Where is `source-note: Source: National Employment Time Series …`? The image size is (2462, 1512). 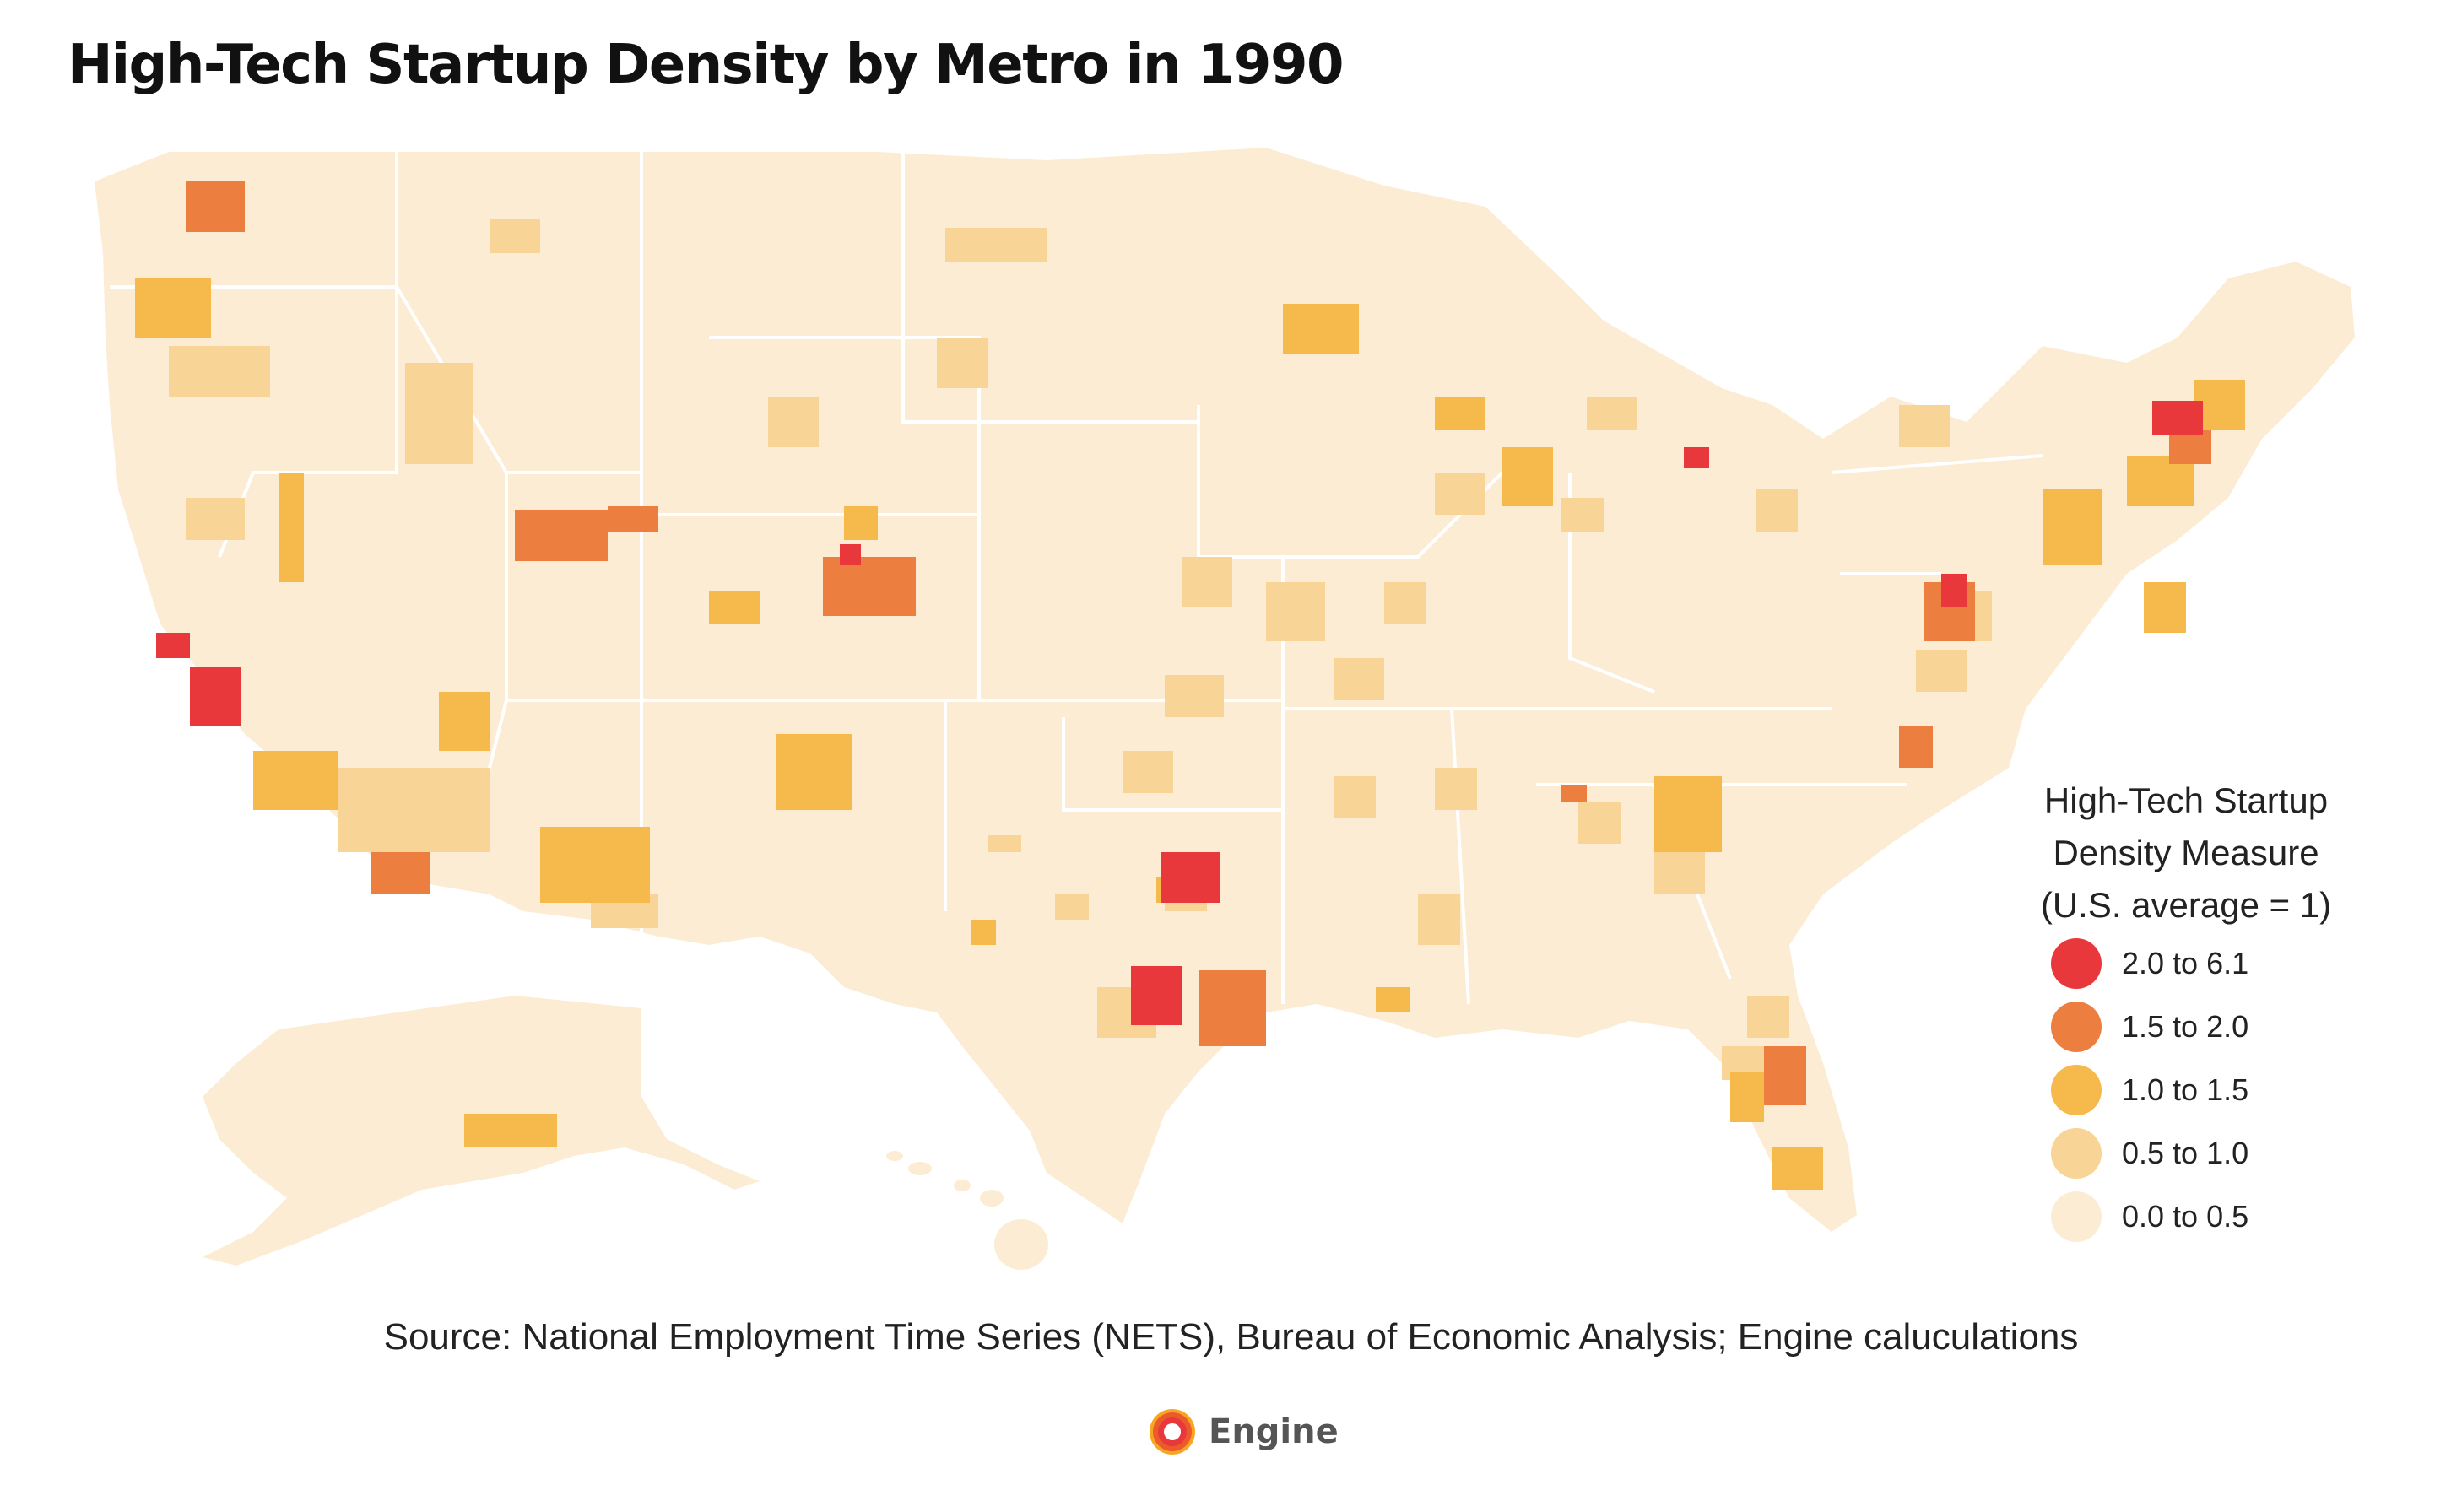 source-note: Source: National Employment Time Series … is located at coordinates (1231, 1337).